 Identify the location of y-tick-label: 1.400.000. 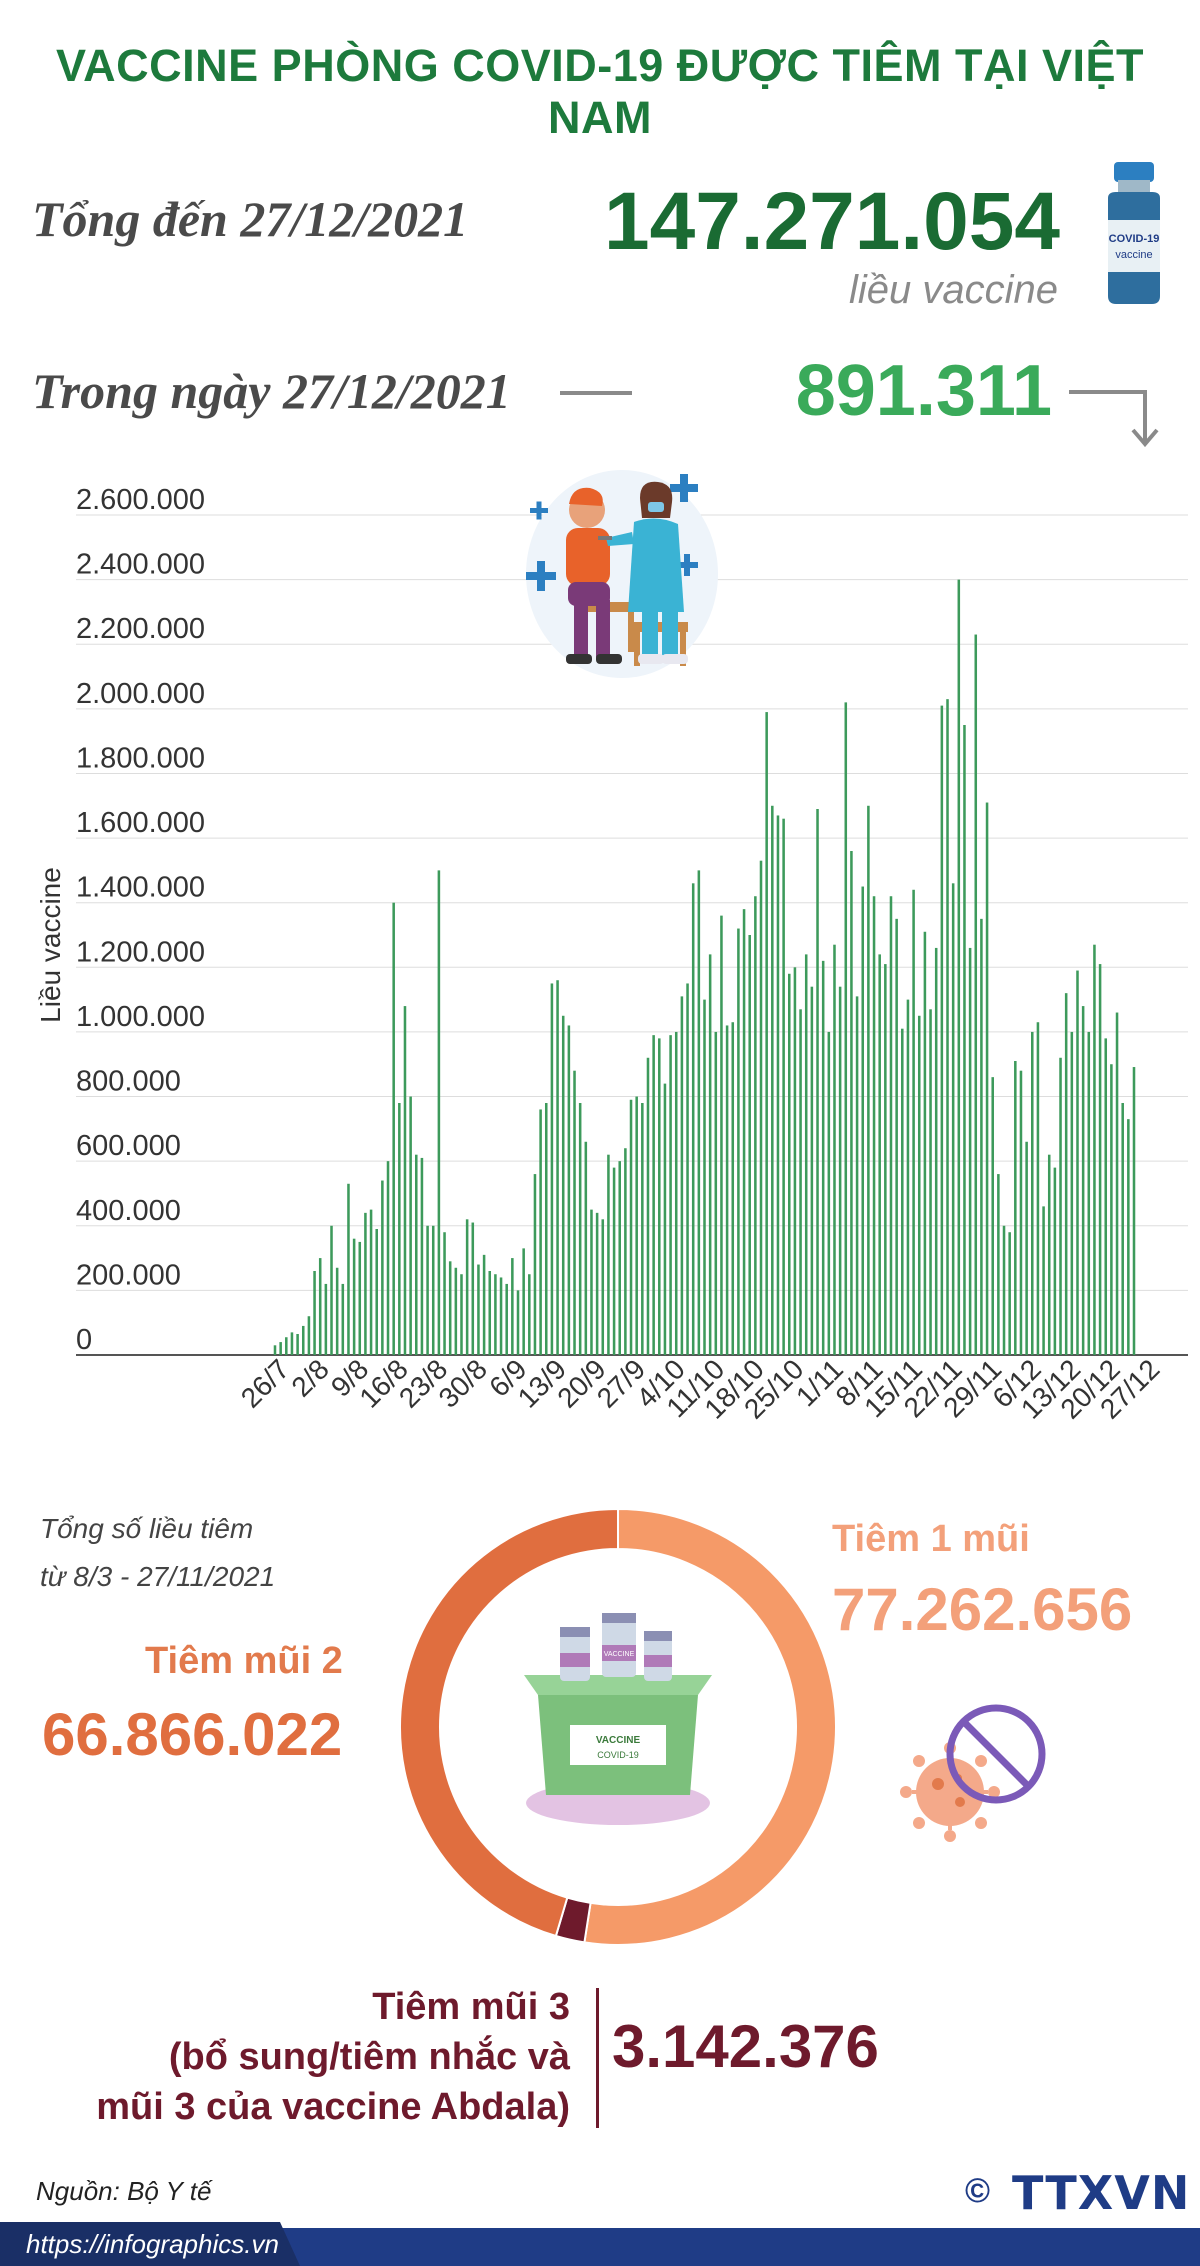
(140, 888).